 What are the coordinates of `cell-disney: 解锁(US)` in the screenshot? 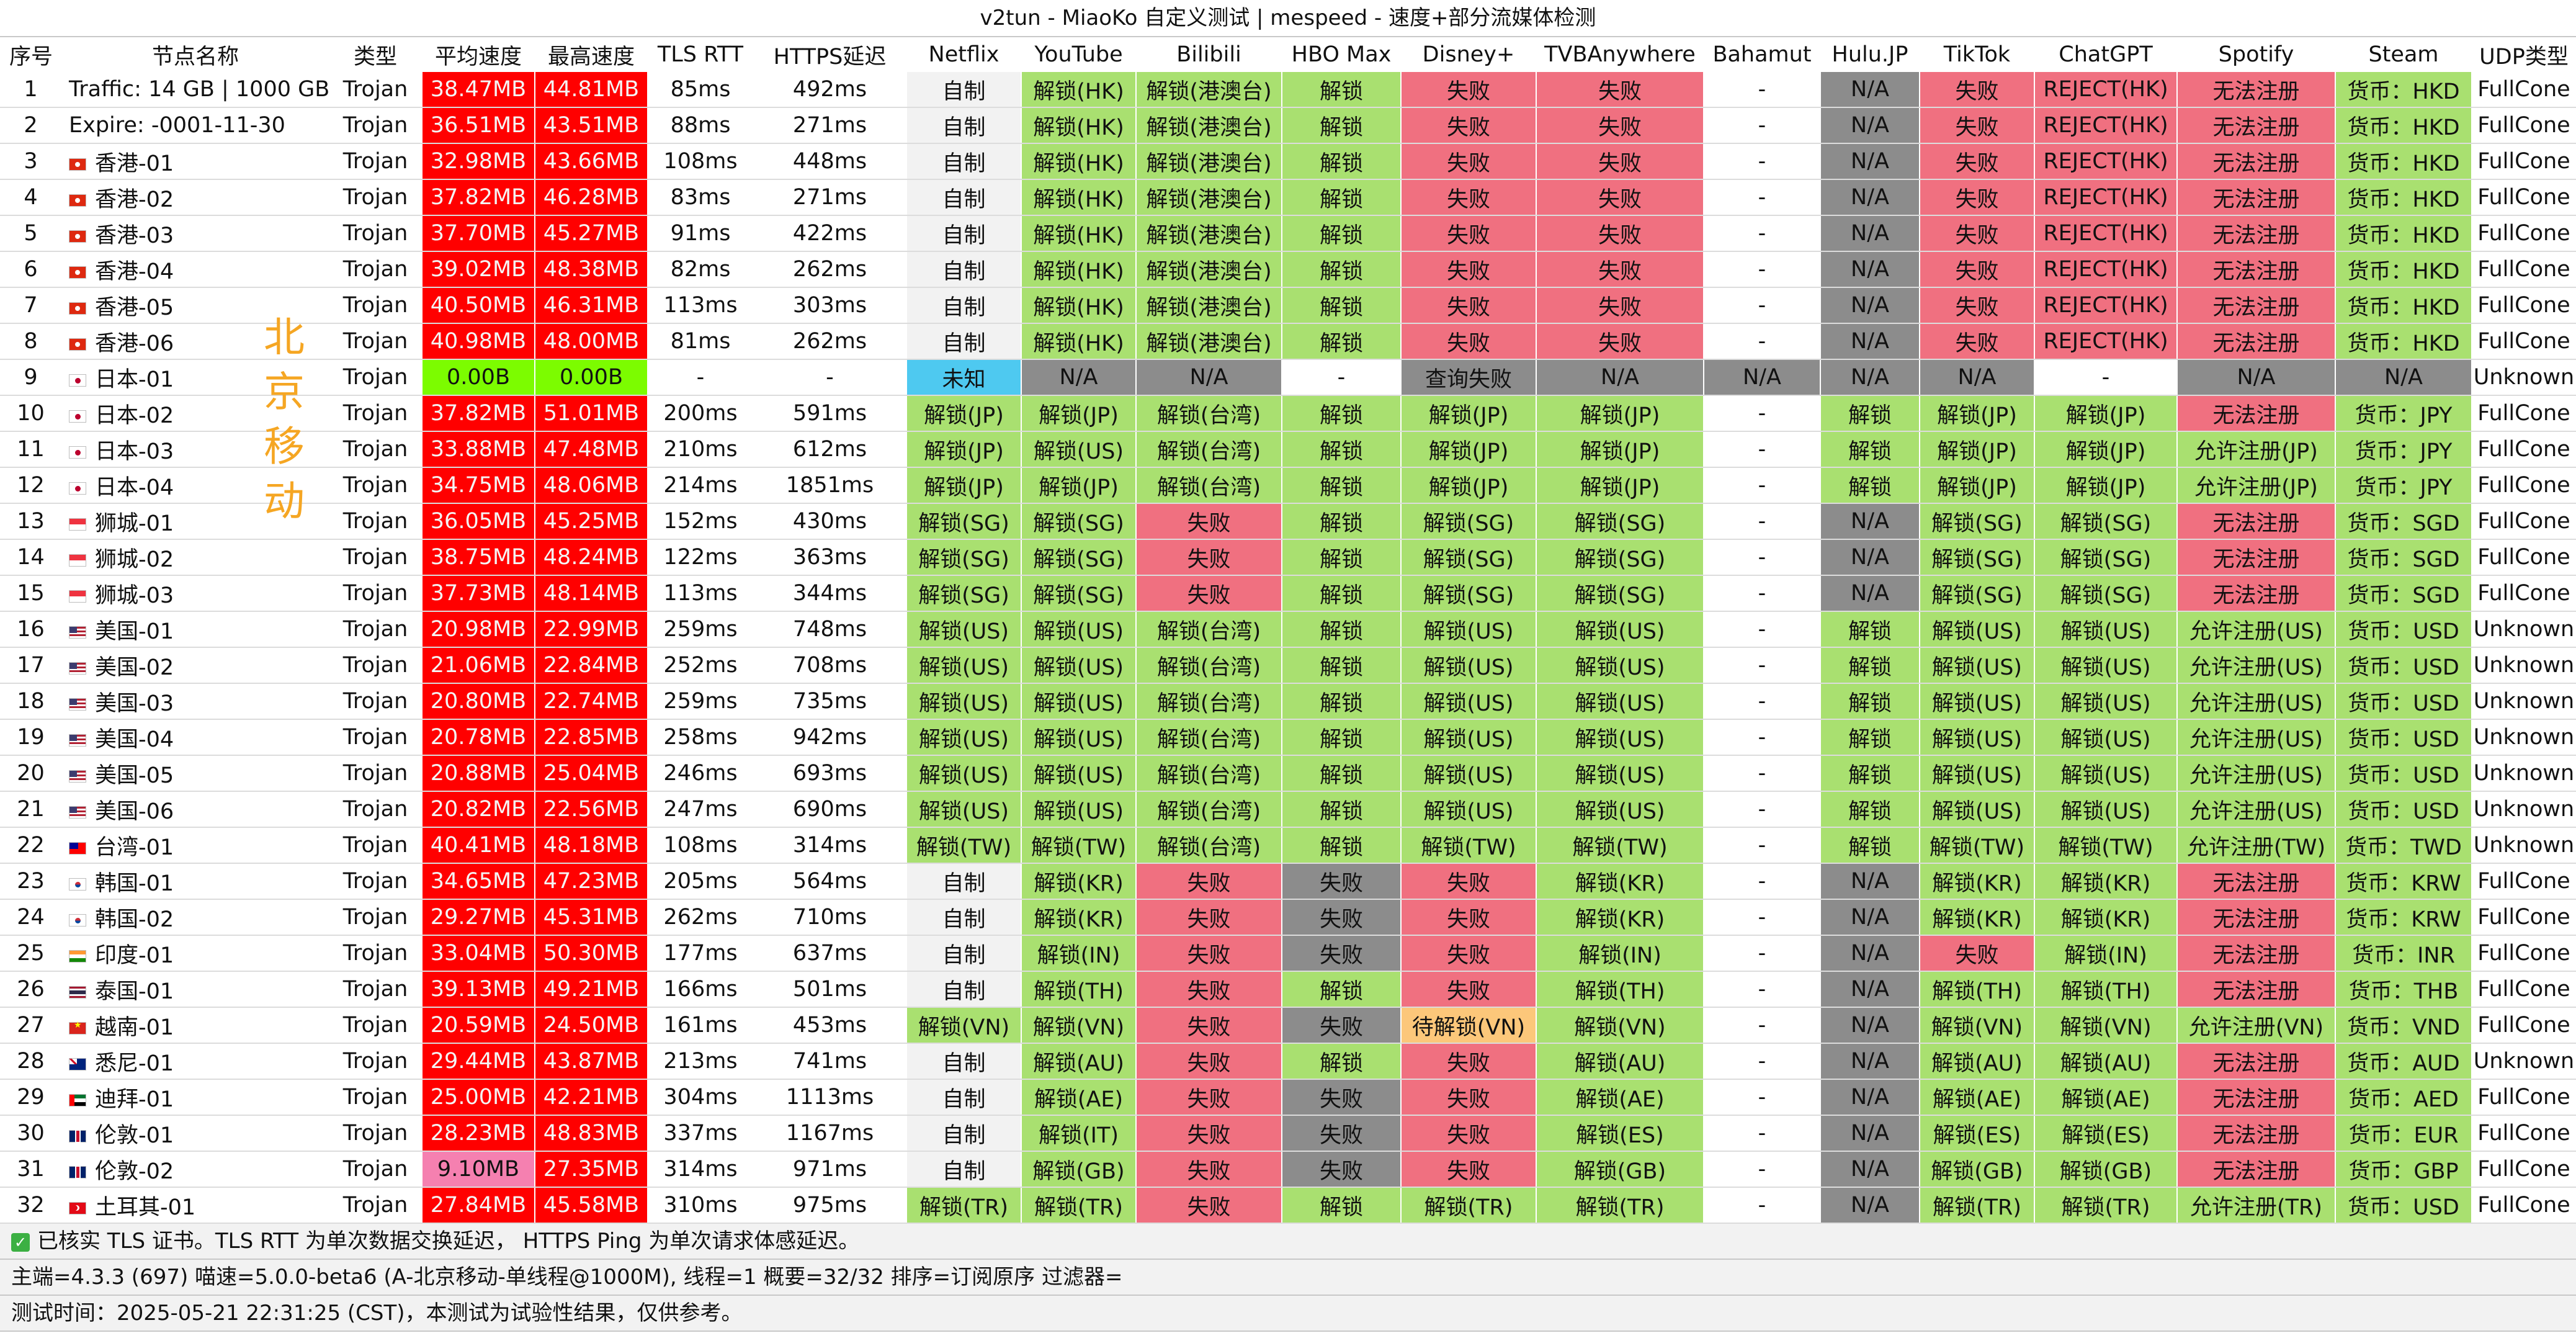 It's located at (1469, 701).